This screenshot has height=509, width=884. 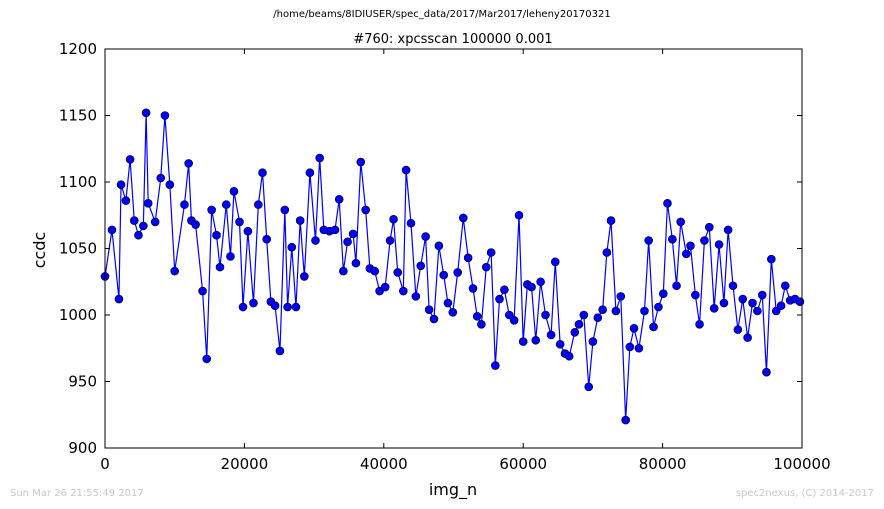 I want to click on footer-timestamp: Sun Mar 26 21:55:49 2017, so click(x=77, y=493).